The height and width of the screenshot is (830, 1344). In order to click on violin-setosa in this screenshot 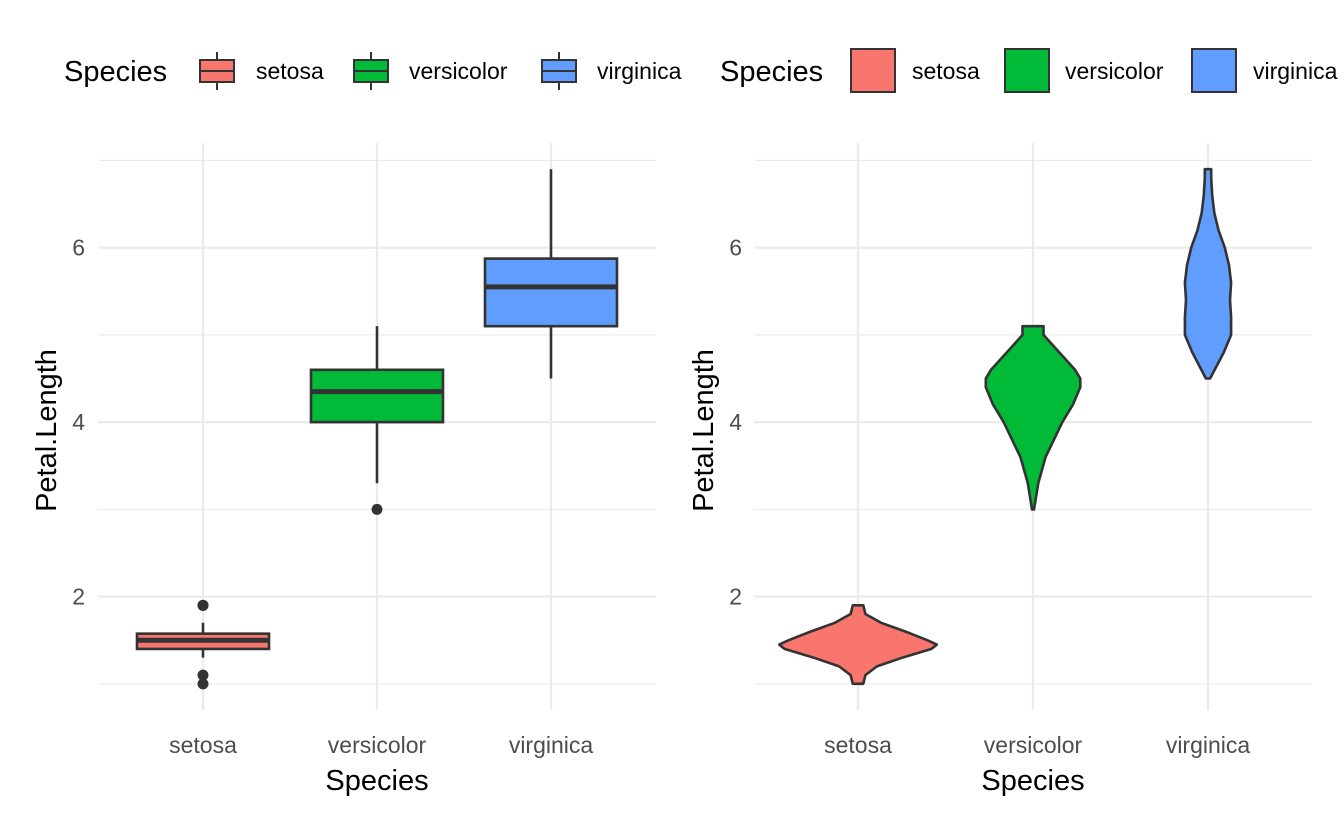, I will do `click(858, 645)`.